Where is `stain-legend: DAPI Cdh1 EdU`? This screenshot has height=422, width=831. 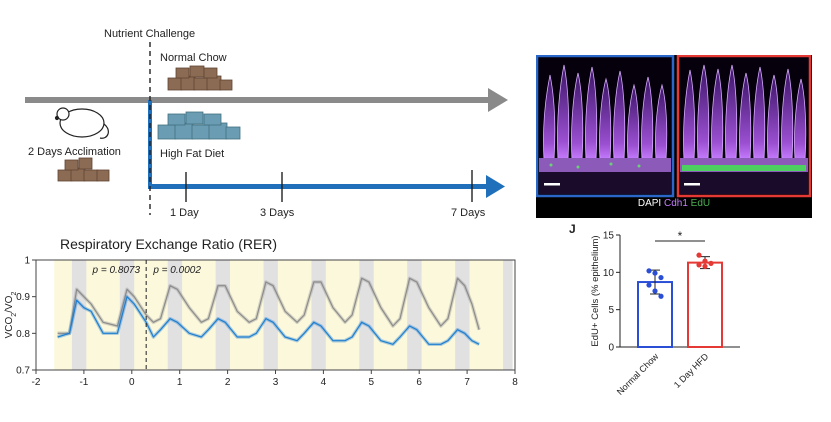 stain-legend: DAPI Cdh1 EdU is located at coordinates (674, 203).